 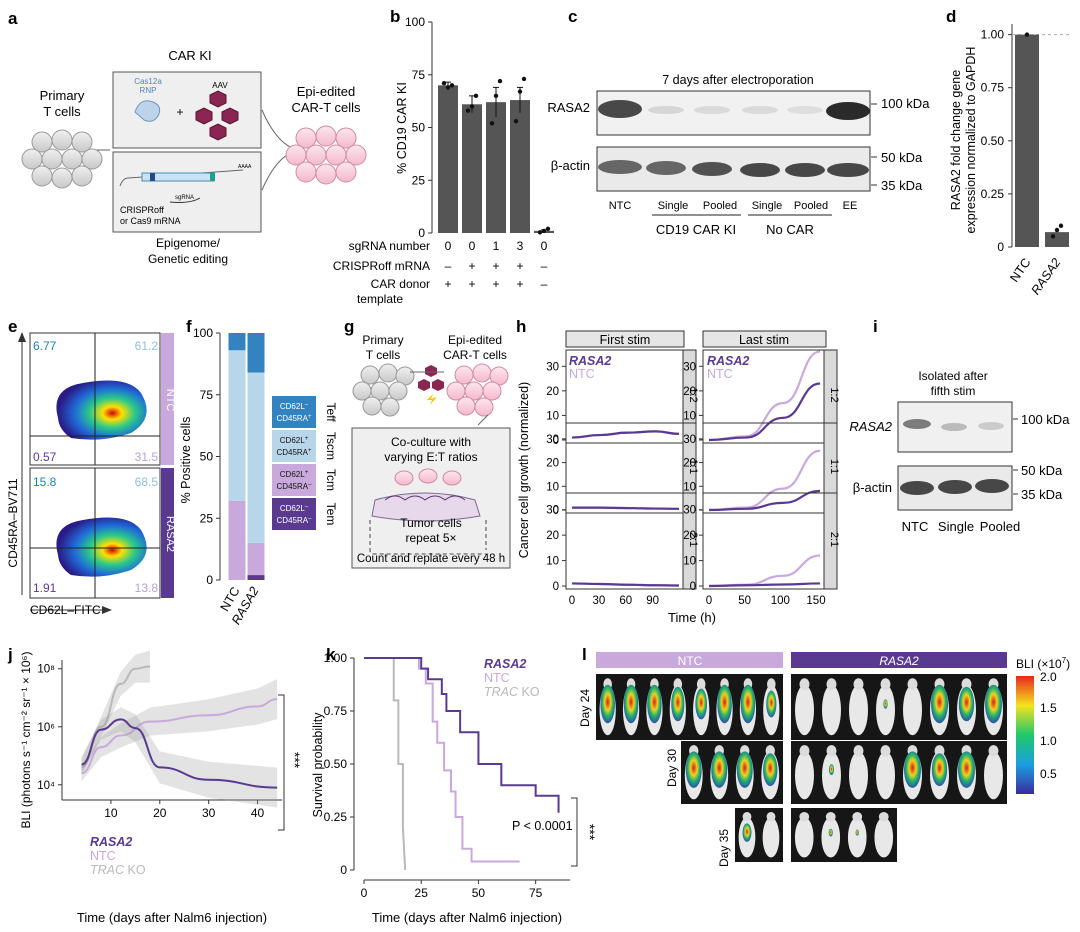 What do you see at coordinates (160, 813) in the screenshot?
I see `j-xtick-label: 20` at bounding box center [160, 813].